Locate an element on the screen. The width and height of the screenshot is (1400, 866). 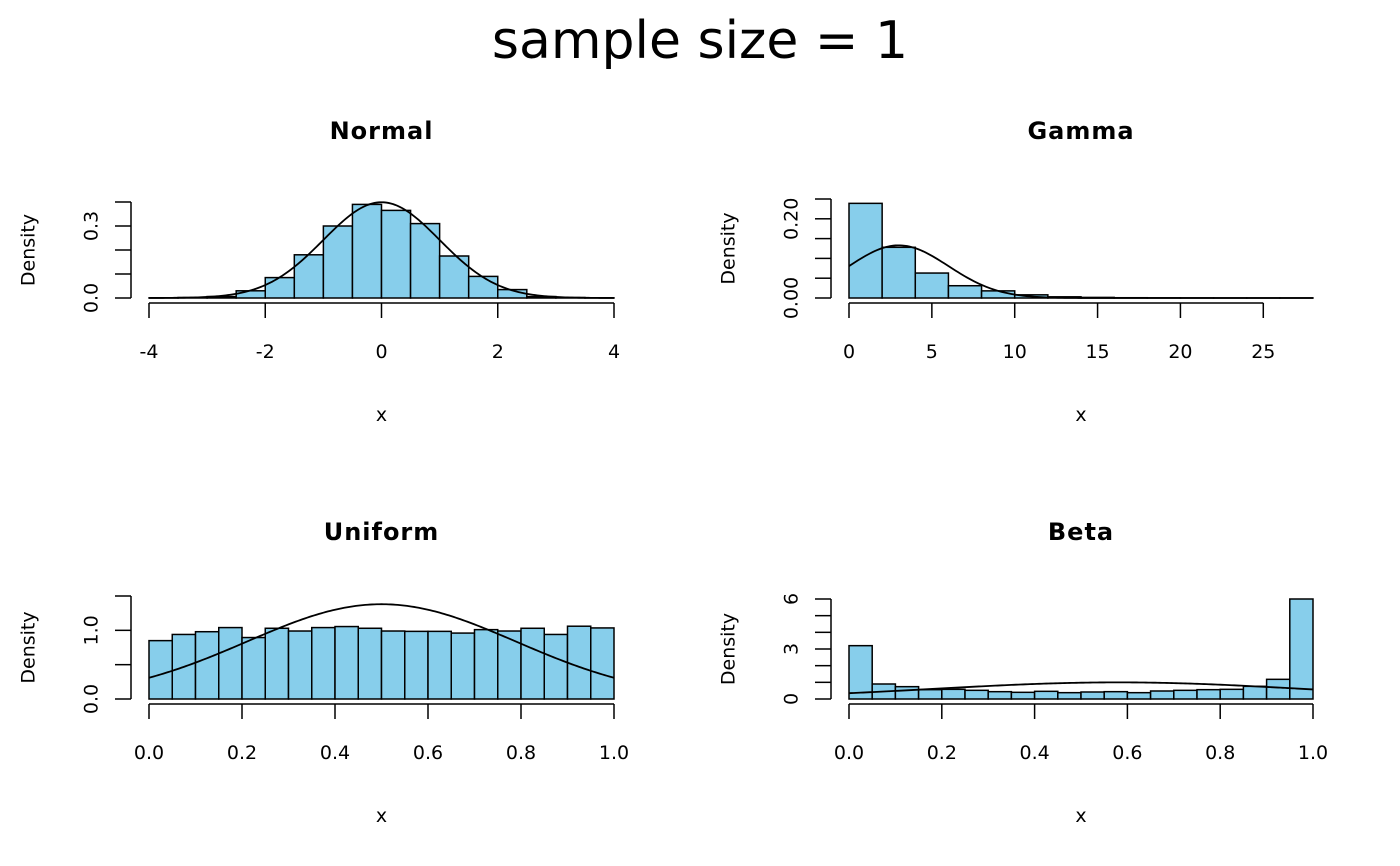
x-tick-label: 25 is located at coordinates (1263, 352).